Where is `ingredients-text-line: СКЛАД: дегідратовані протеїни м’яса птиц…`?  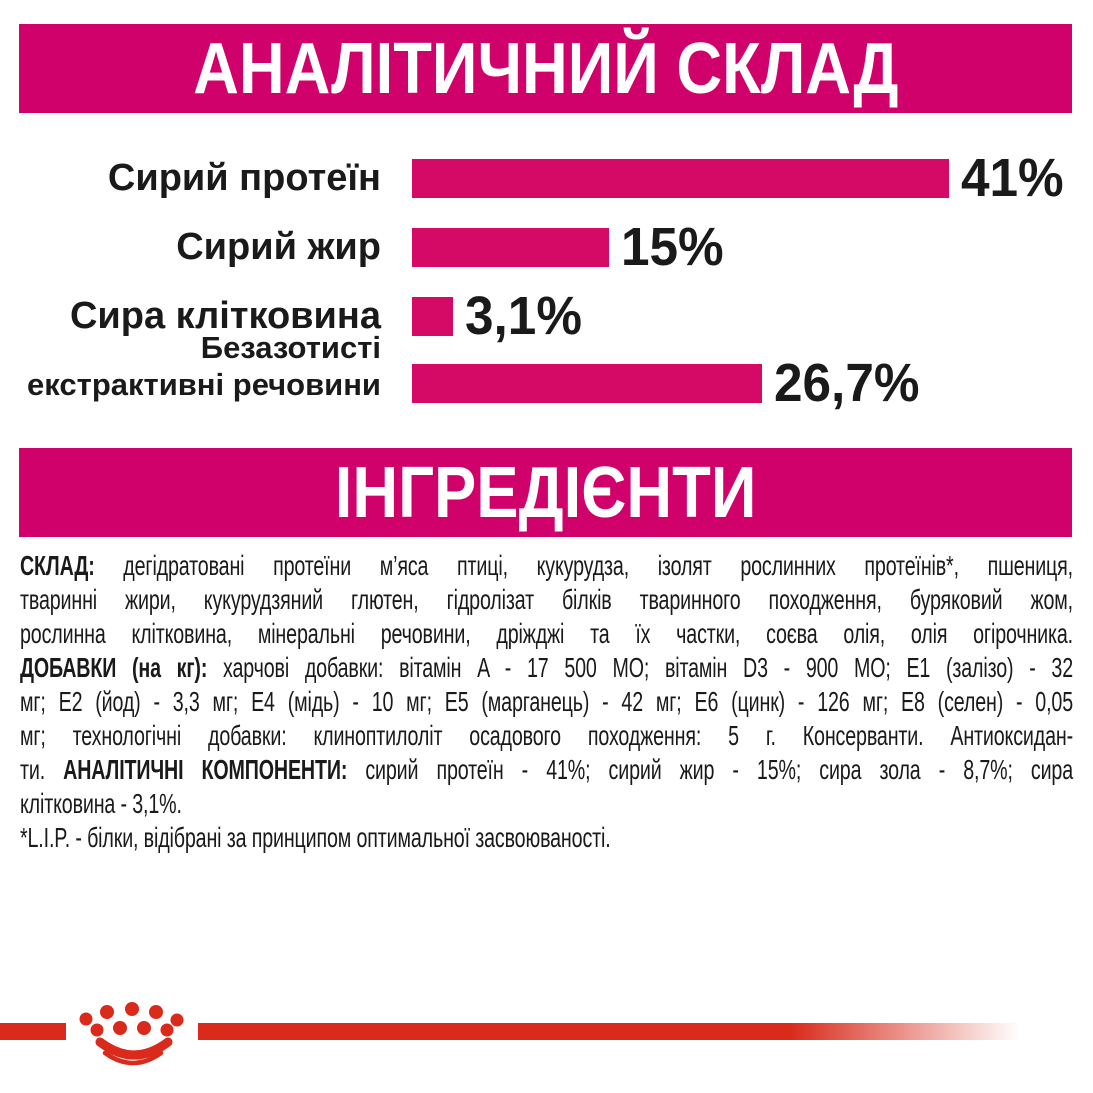
ingredients-text-line: СКЛАД: дегідратовані протеїни м’яса птиц… is located at coordinates (546, 565).